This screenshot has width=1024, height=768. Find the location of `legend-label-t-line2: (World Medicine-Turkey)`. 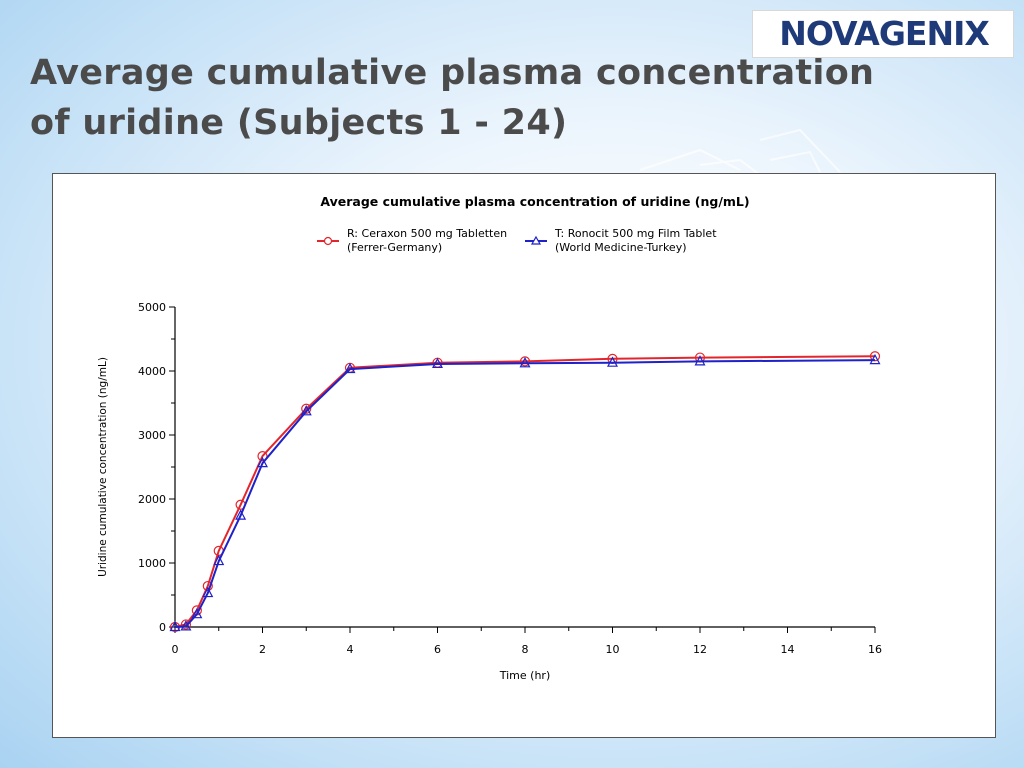

legend-label-t-line2: (World Medicine-Turkey) is located at coordinates (621, 247).